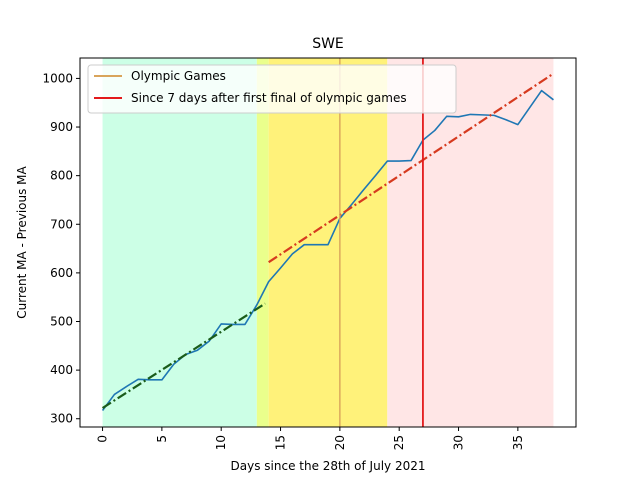  What do you see at coordinates (459, 442) in the screenshot?
I see `x-tick-label: 30` at bounding box center [459, 442].